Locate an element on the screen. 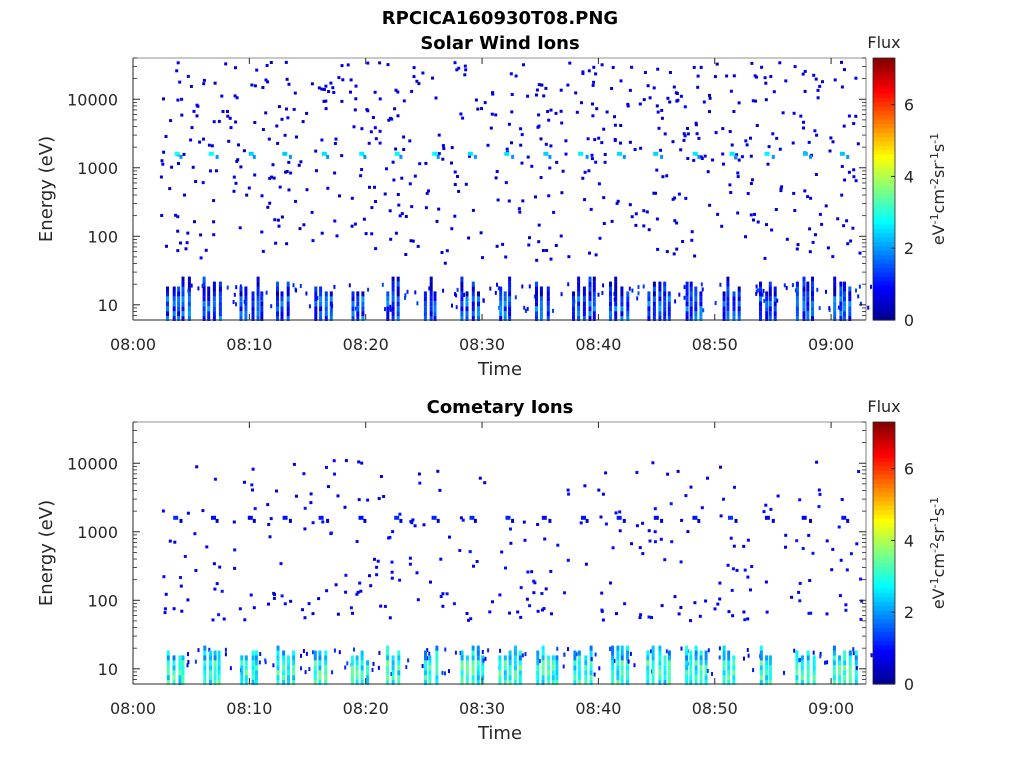 This screenshot has width=1024, height=768. panel-title: Cometary Ions is located at coordinates (500, 407).